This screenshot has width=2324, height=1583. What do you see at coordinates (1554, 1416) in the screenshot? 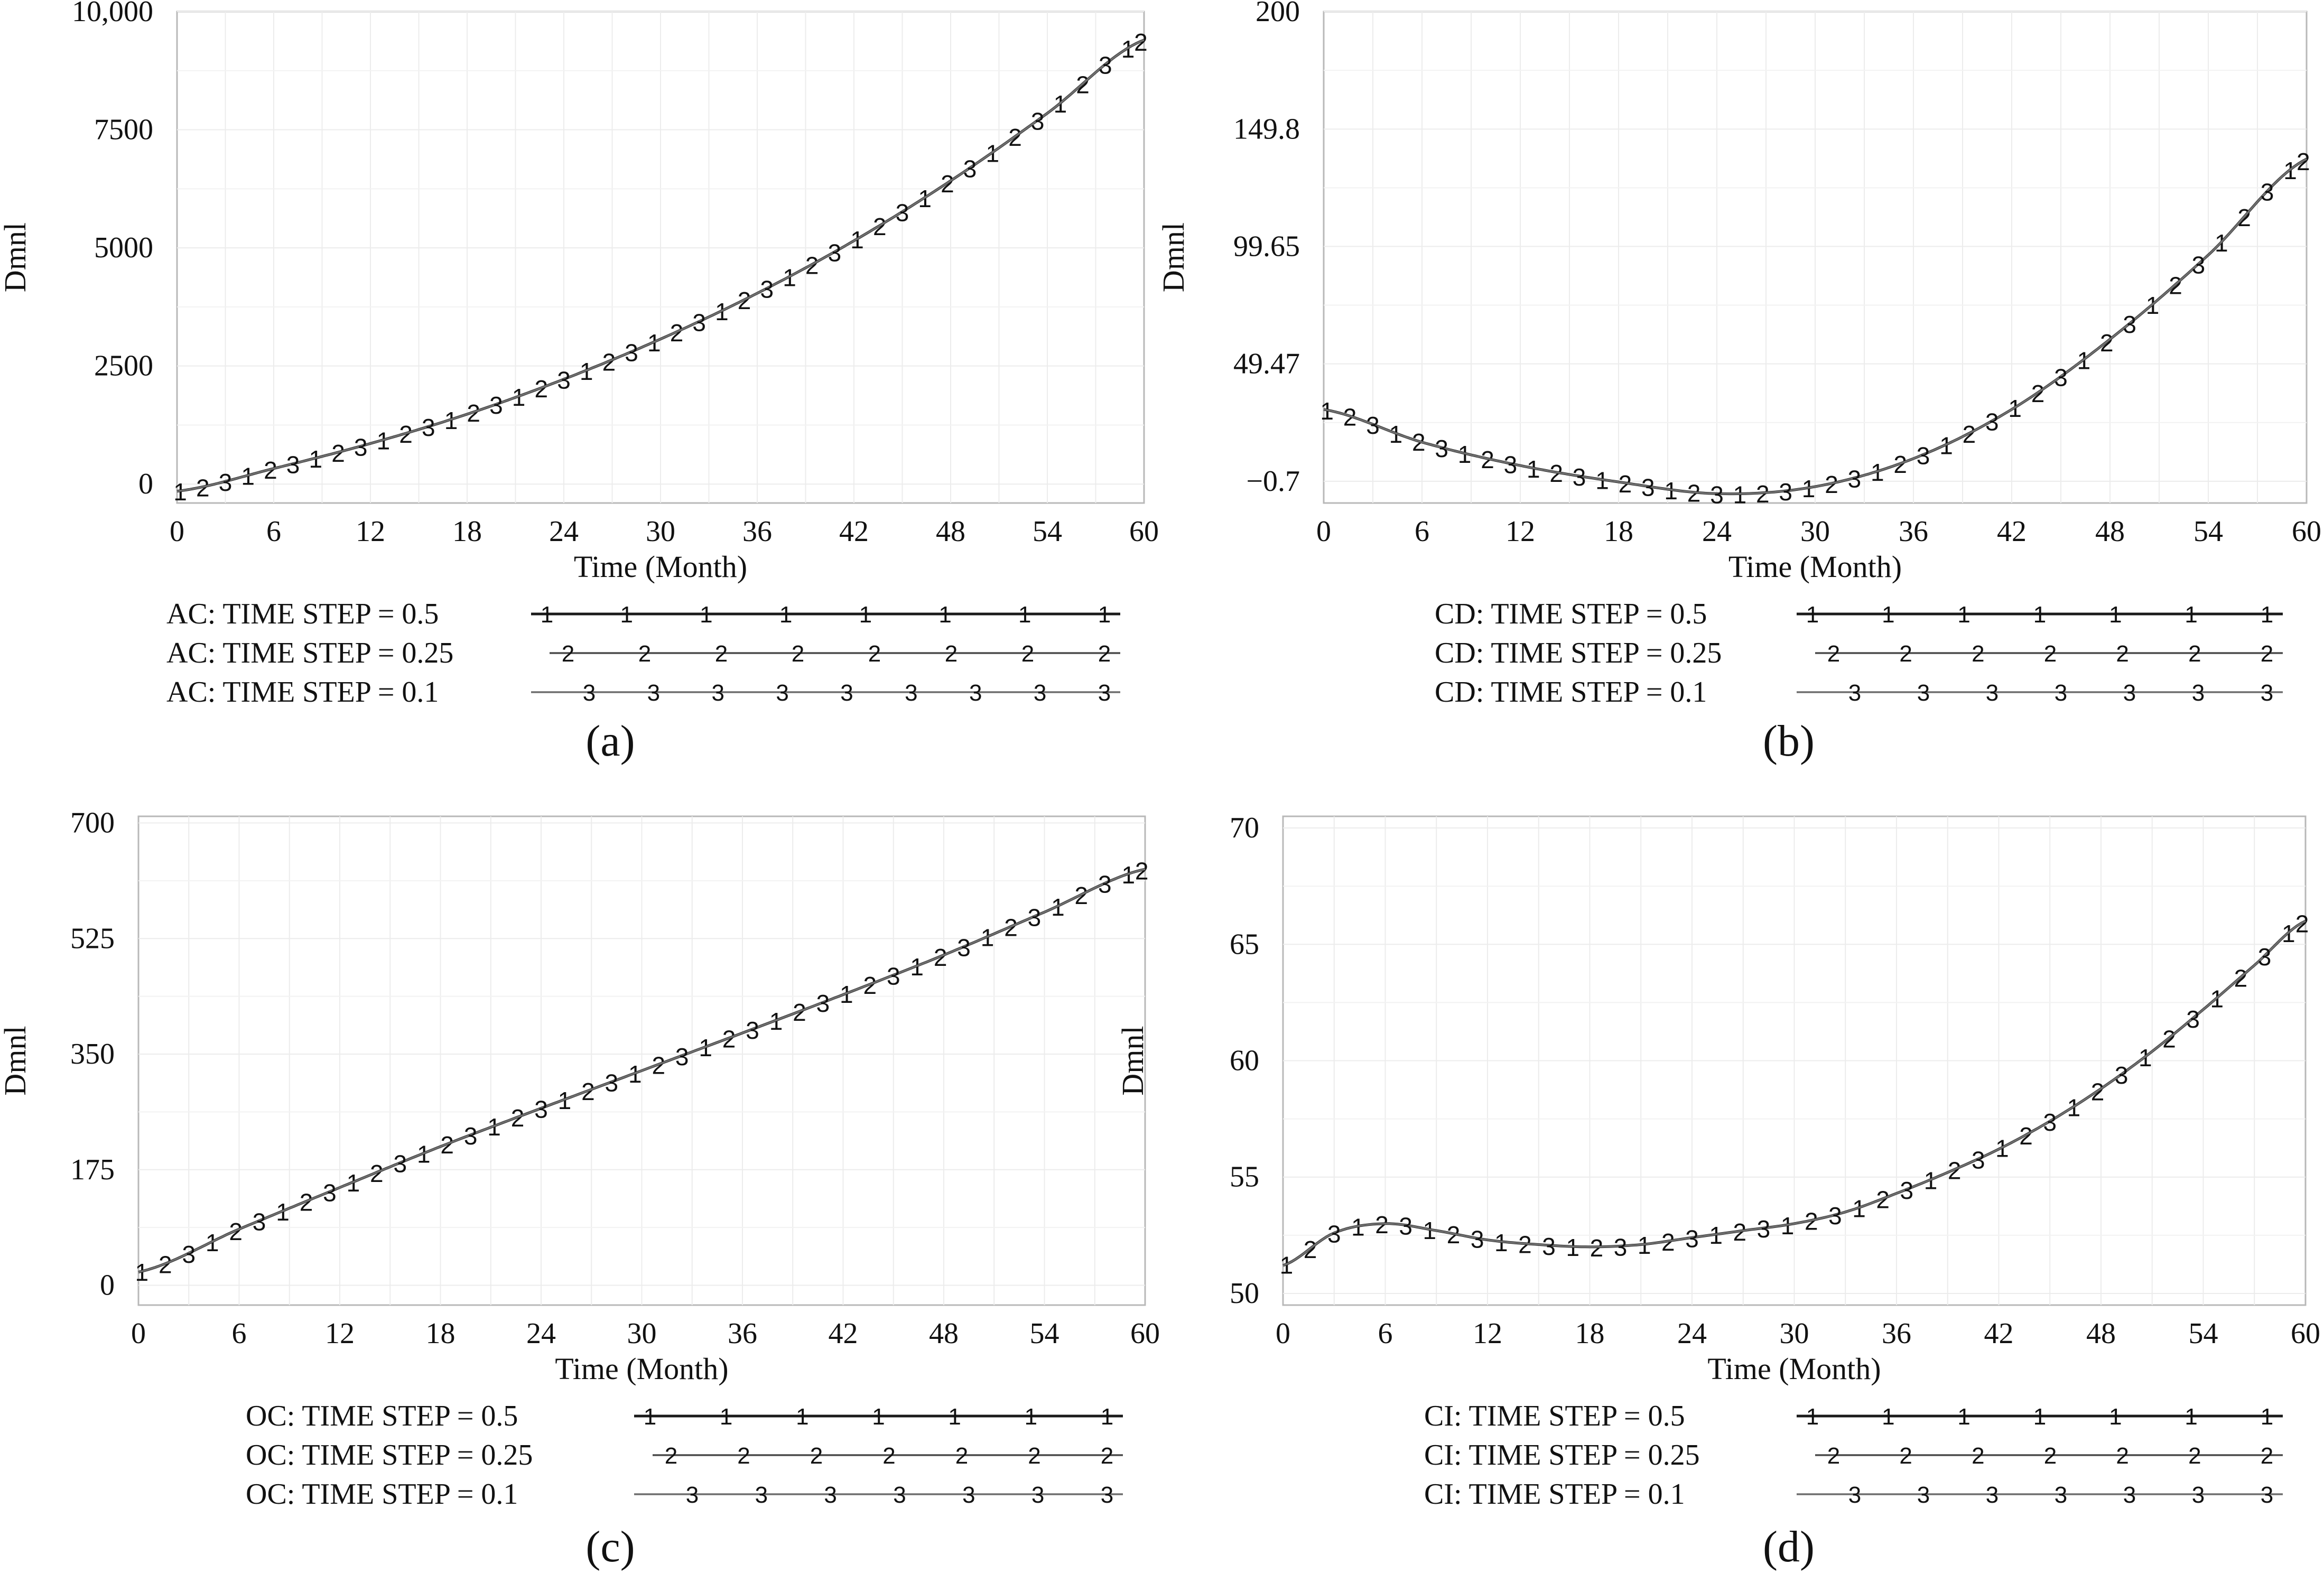
I see `legend-label: CI: TIME STEP = 0.5` at bounding box center [1554, 1416].